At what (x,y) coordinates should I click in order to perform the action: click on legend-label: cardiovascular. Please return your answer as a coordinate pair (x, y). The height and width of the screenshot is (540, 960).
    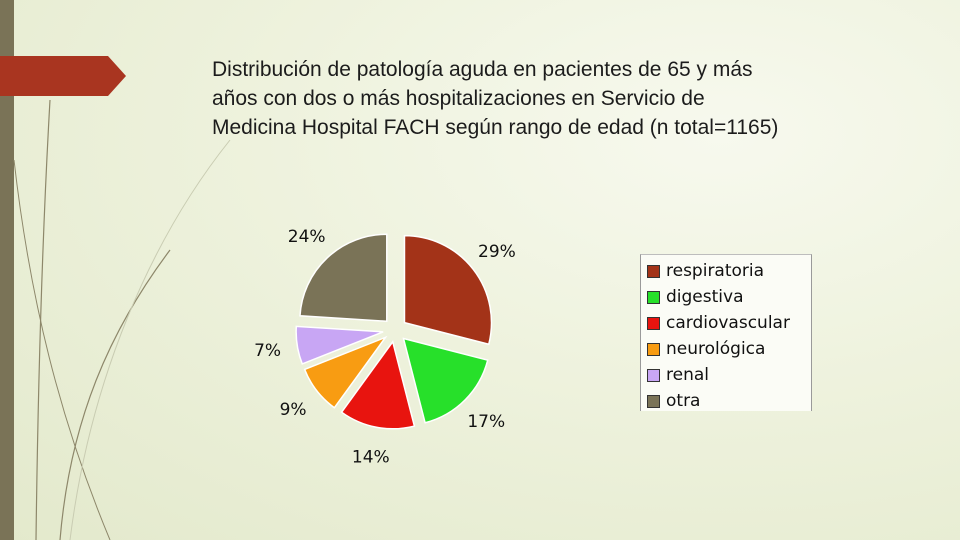
    Looking at the image, I should click on (728, 323).